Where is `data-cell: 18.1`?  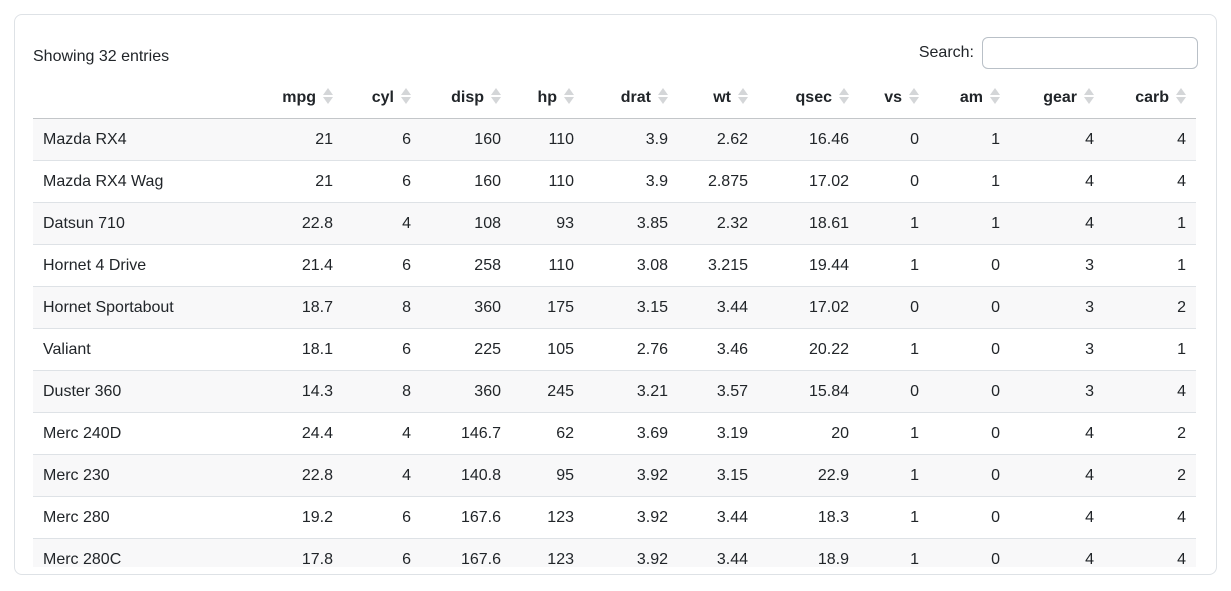 data-cell: 18.1 is located at coordinates (293, 349).